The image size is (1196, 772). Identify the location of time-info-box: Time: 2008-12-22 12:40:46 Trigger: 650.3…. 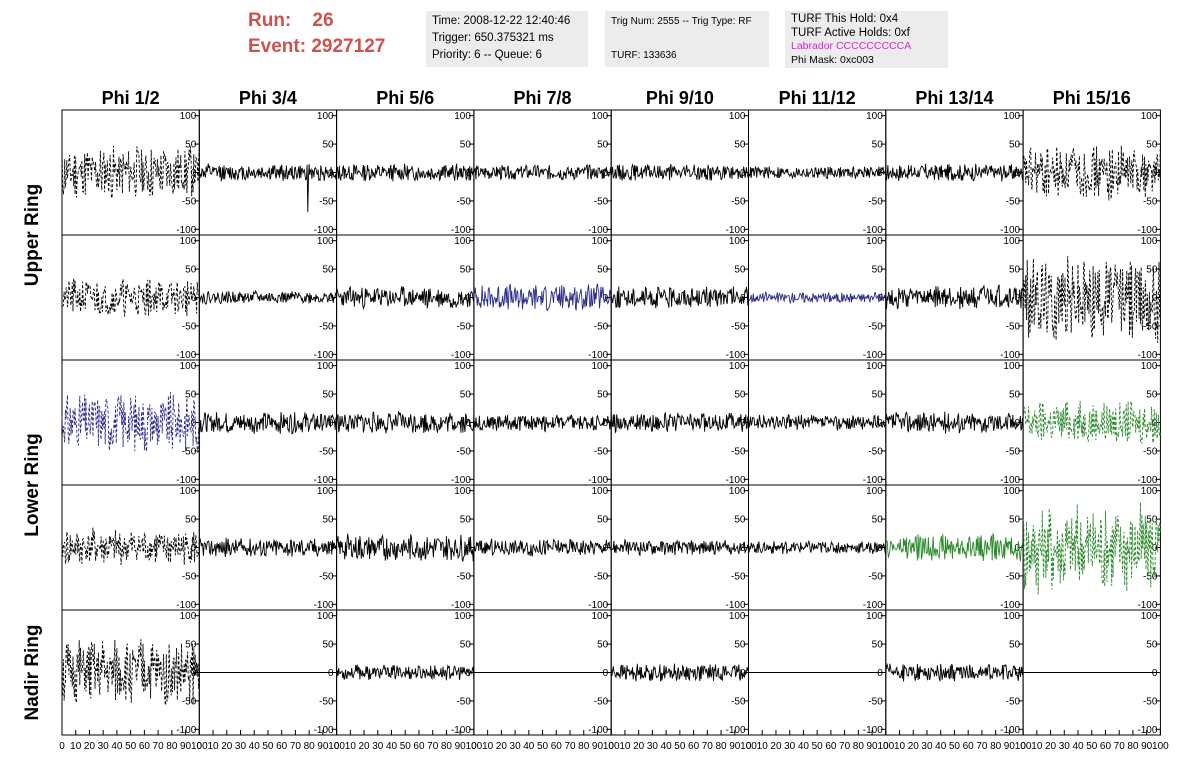
(507, 39).